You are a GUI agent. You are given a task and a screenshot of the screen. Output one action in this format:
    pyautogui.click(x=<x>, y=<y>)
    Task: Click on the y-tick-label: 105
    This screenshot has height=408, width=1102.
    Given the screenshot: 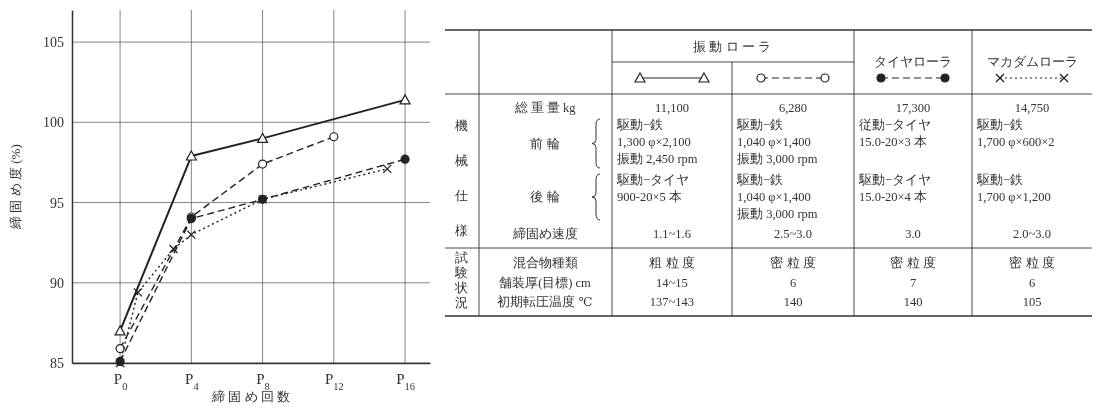 What is the action you would take?
    pyautogui.click(x=53, y=43)
    